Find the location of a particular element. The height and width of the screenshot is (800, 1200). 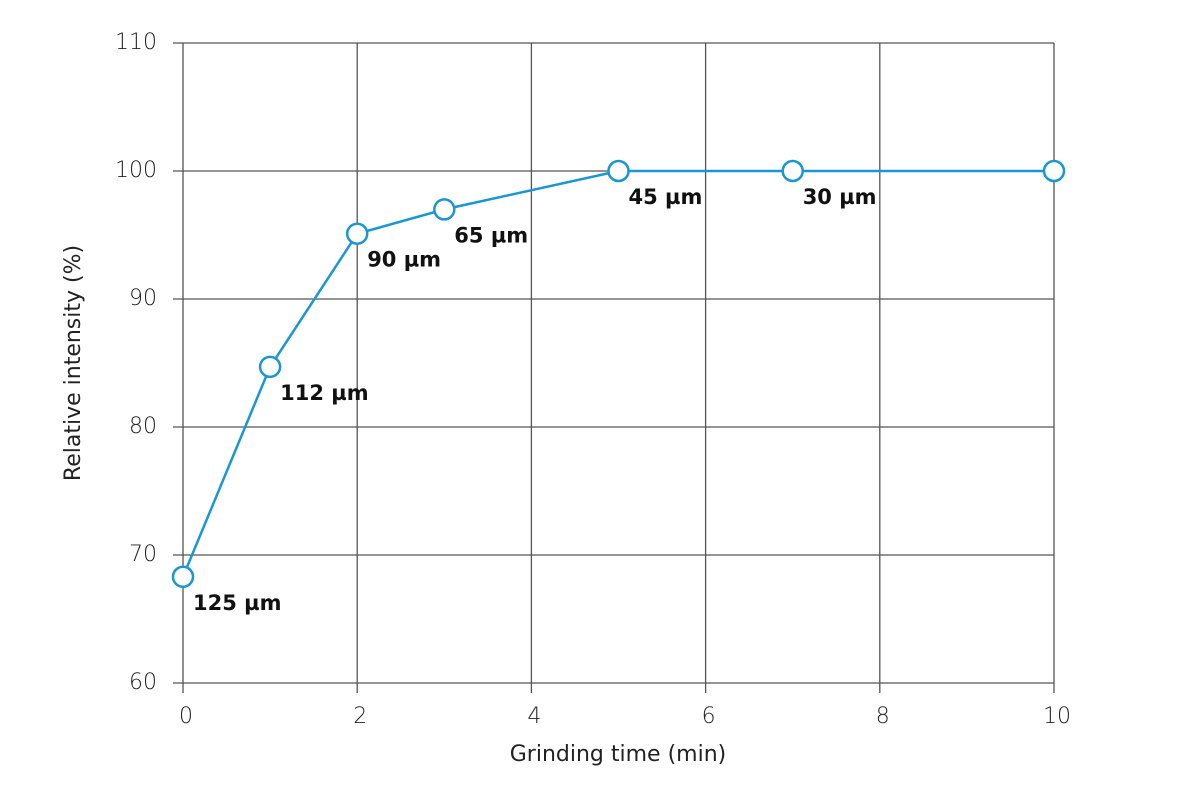

x-tick-label: 6 is located at coordinates (709, 716).